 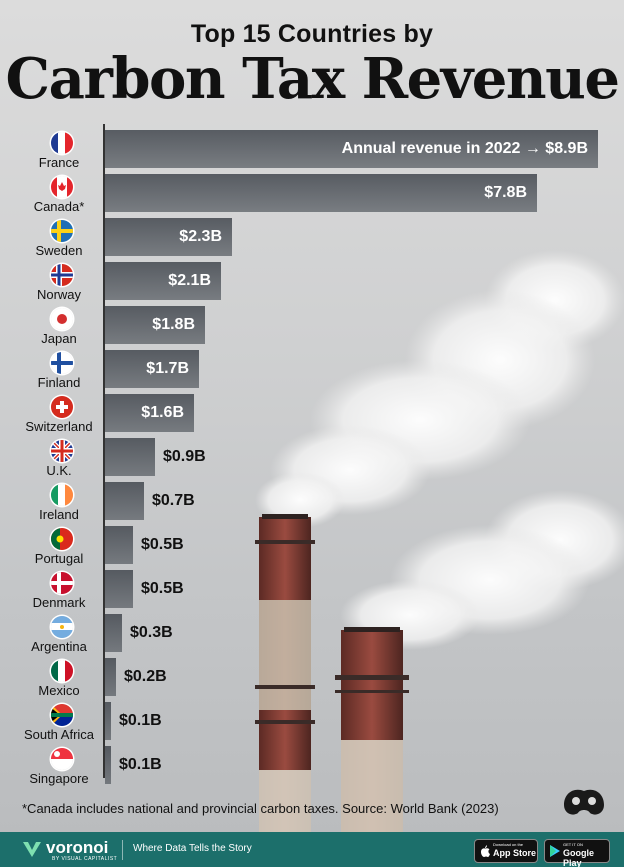 I want to click on brand-subtitle: BY VISUAL CAPITALIST, so click(x=85, y=859).